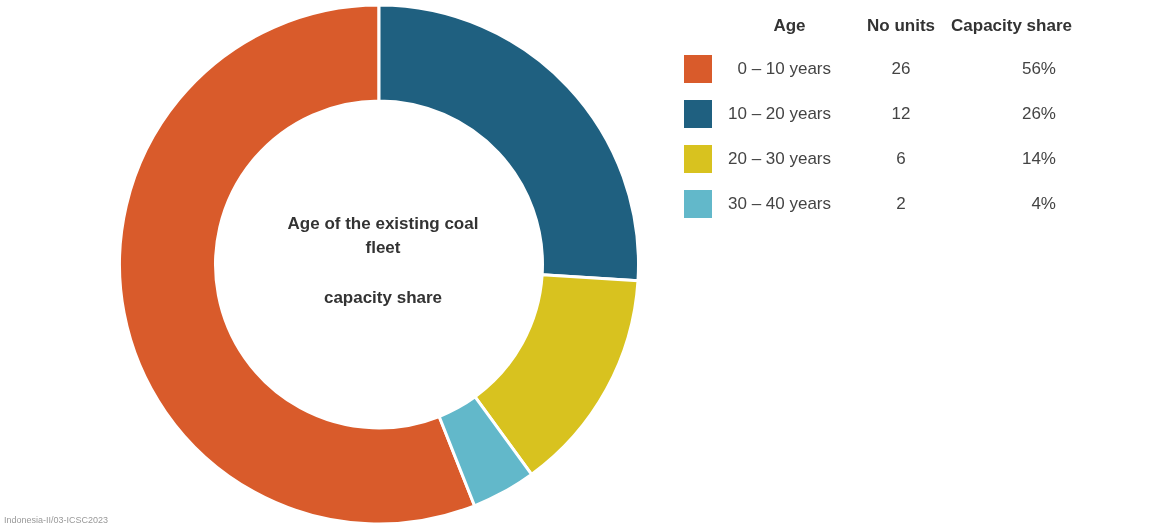  What do you see at coordinates (779, 158) in the screenshot?
I see `legend-label: 20 – 30 years` at bounding box center [779, 158].